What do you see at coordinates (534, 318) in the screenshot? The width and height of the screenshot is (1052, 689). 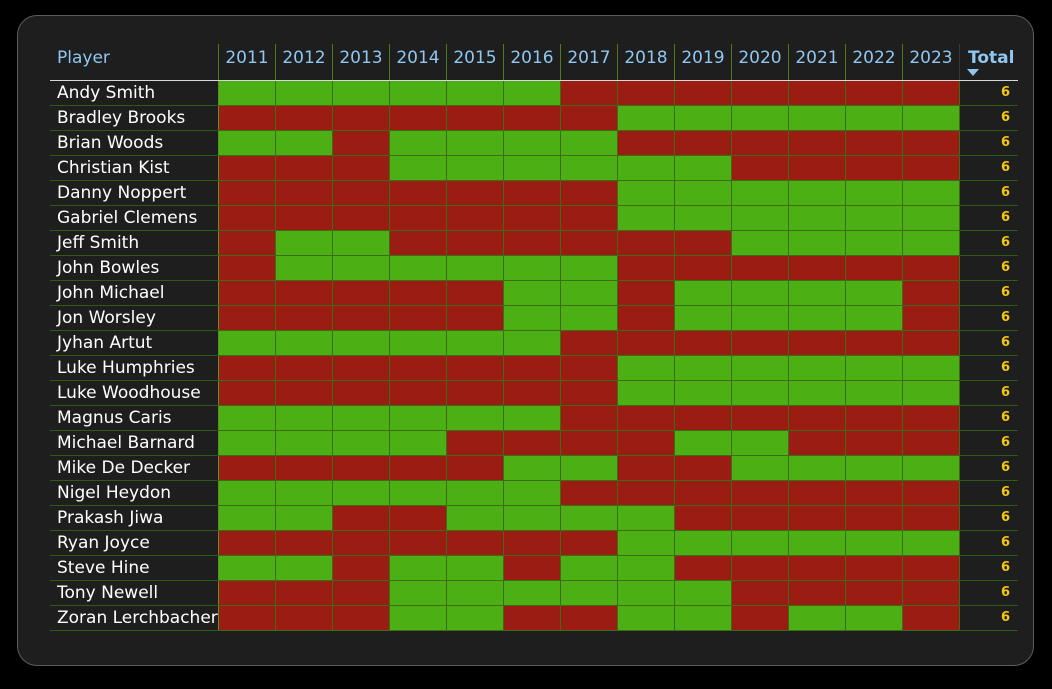 I see `table-row: Jon Worsley 6` at bounding box center [534, 318].